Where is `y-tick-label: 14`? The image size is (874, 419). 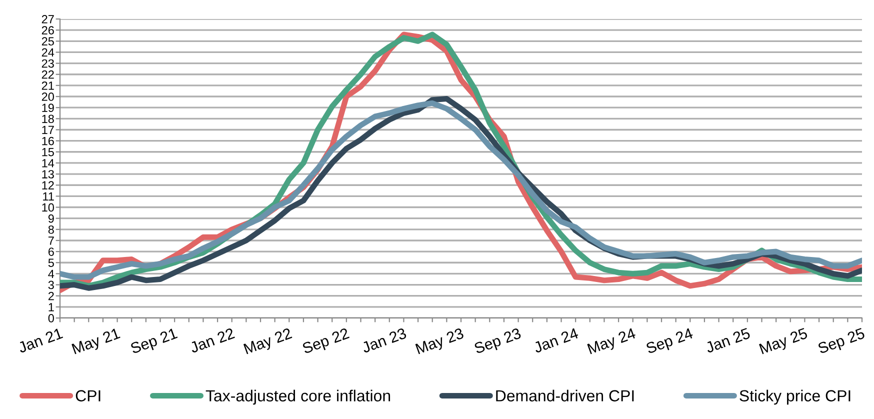 y-tick-label: 14 is located at coordinates (48, 163).